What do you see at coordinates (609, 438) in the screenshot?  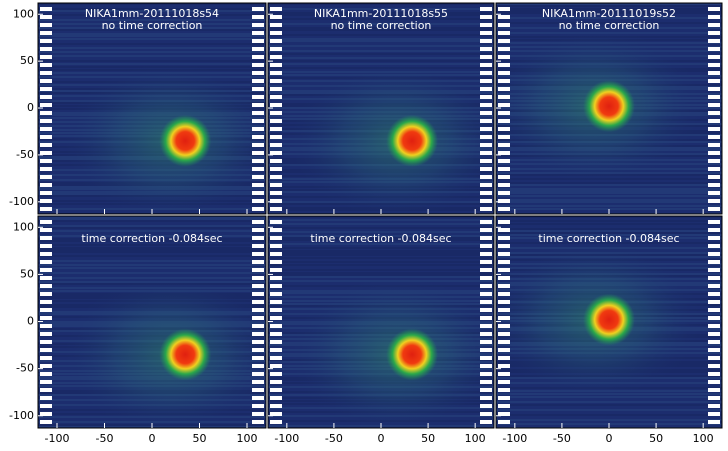 I see `x-tick-label: 0` at bounding box center [609, 438].